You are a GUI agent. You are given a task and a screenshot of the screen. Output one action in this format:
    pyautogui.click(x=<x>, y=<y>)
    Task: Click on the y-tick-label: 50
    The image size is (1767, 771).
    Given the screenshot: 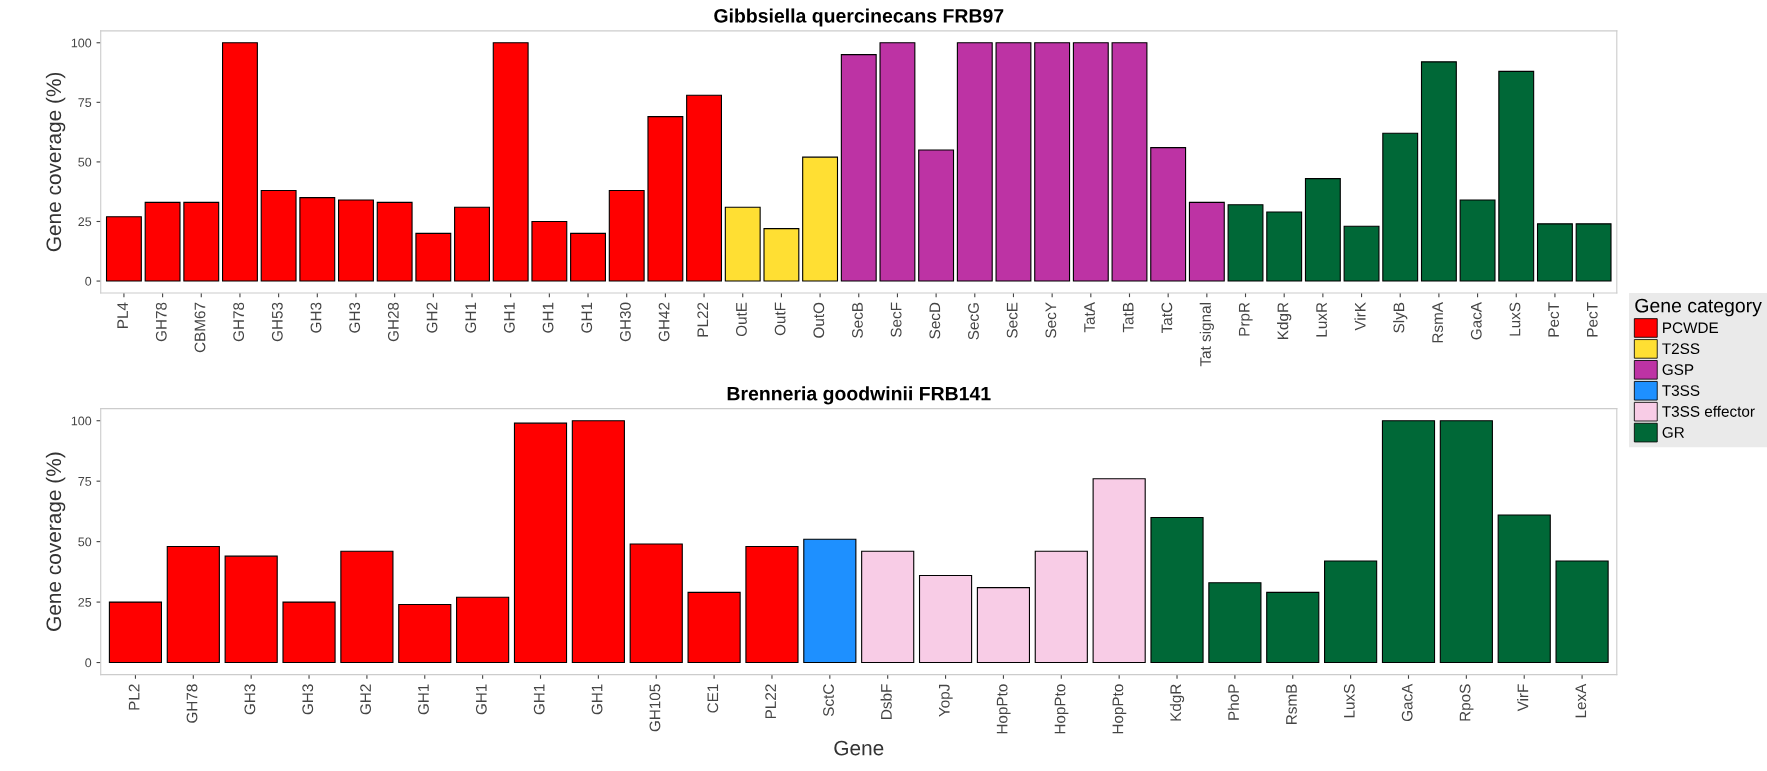 What is the action you would take?
    pyautogui.click(x=85, y=162)
    